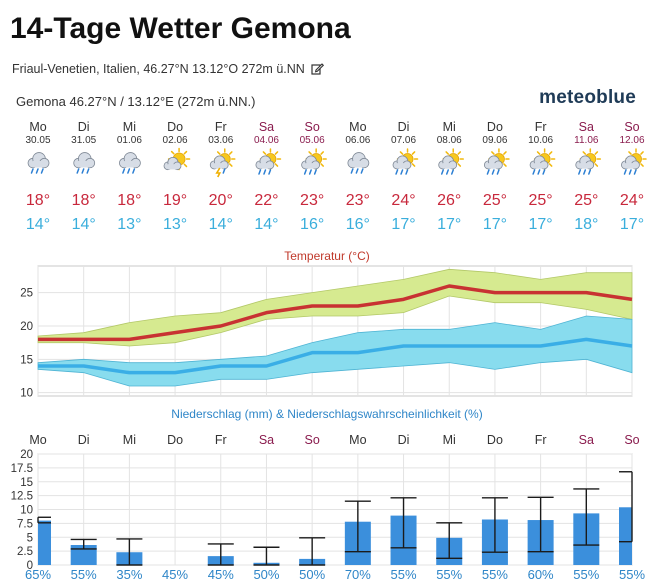 This screenshot has height=586, width=650. I want to click on day-name: Fr, so click(221, 127).